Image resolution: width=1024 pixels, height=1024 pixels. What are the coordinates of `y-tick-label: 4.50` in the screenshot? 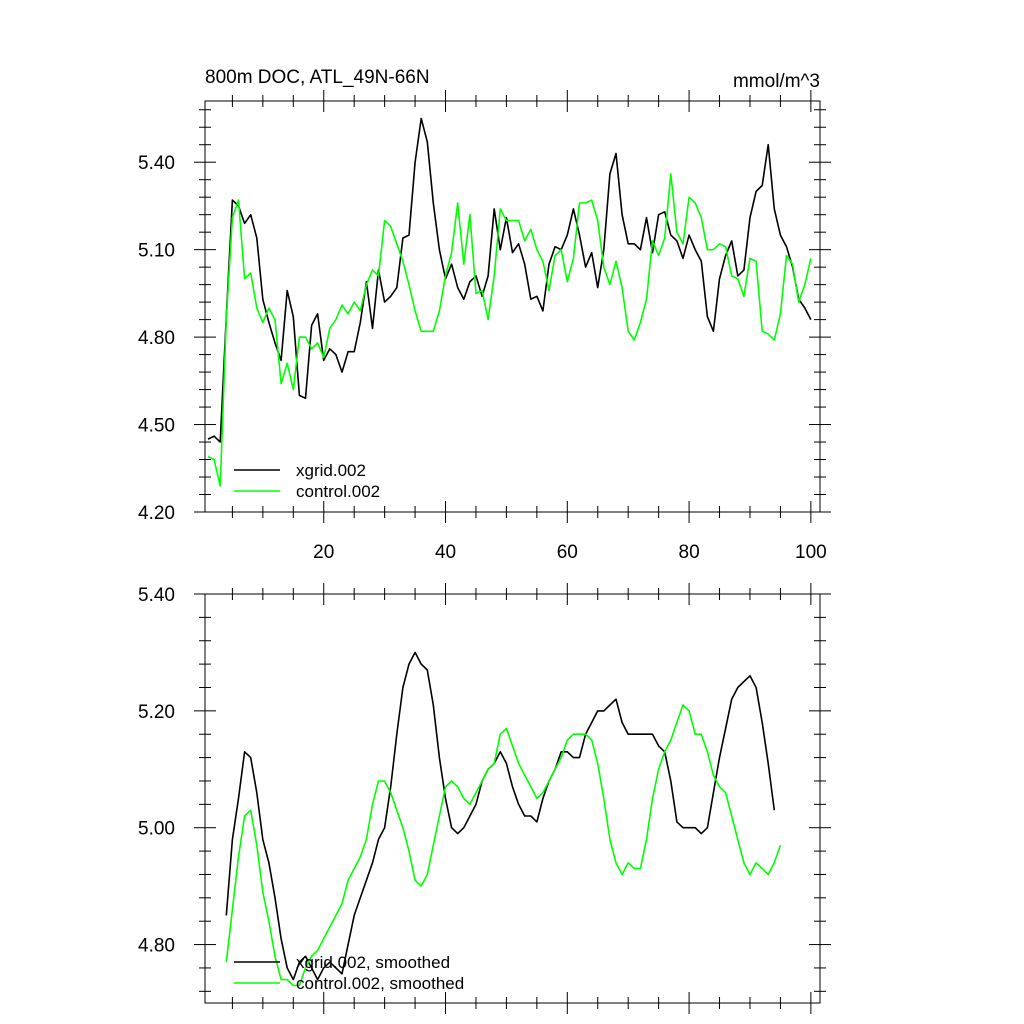 It's located at (156, 426).